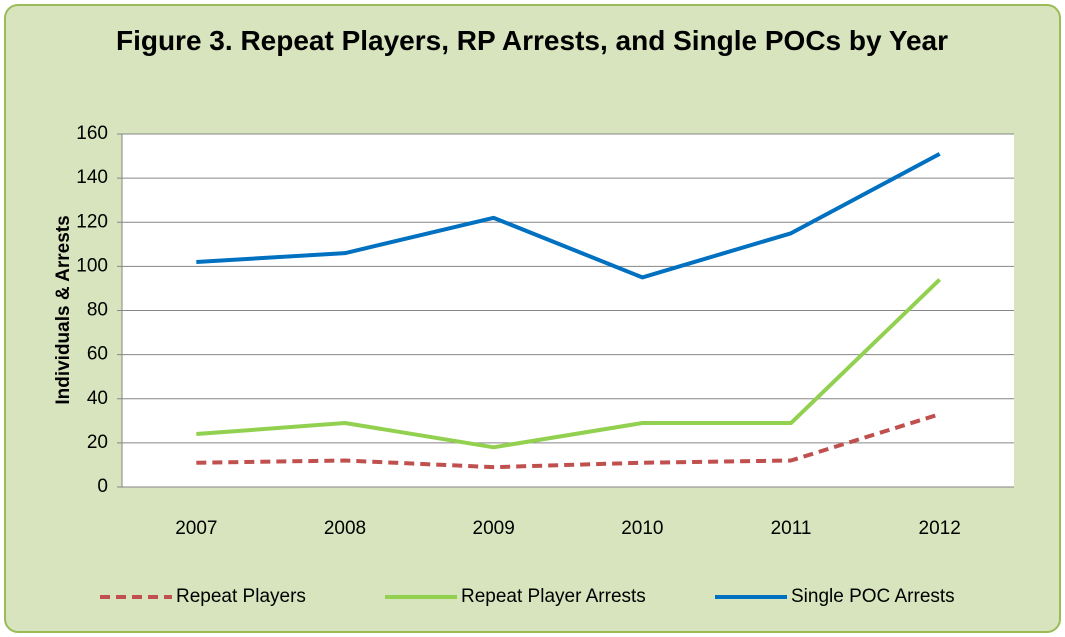  Describe the element at coordinates (92, 221) in the screenshot. I see `y-tick-label: 120` at that location.